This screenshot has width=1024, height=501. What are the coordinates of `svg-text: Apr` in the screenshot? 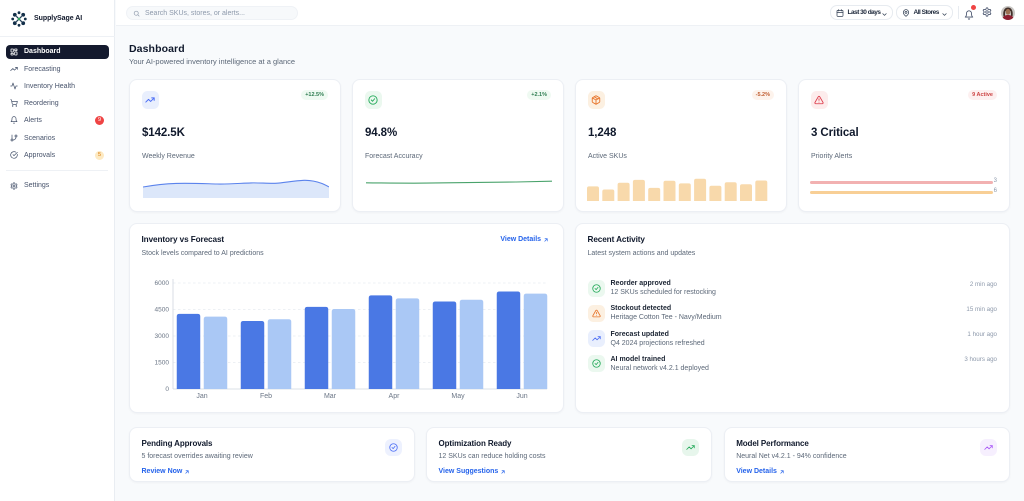 It's located at (395, 396).